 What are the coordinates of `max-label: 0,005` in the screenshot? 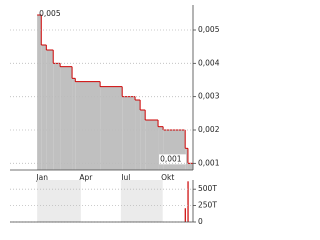 It's located at (50, 13).